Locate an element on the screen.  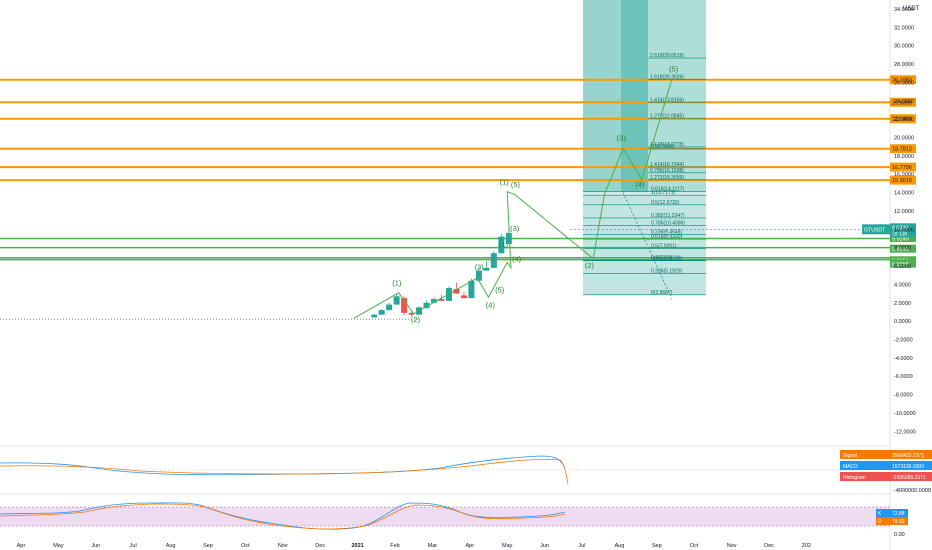
x-tick-label: 202 is located at coordinates (806, 546).